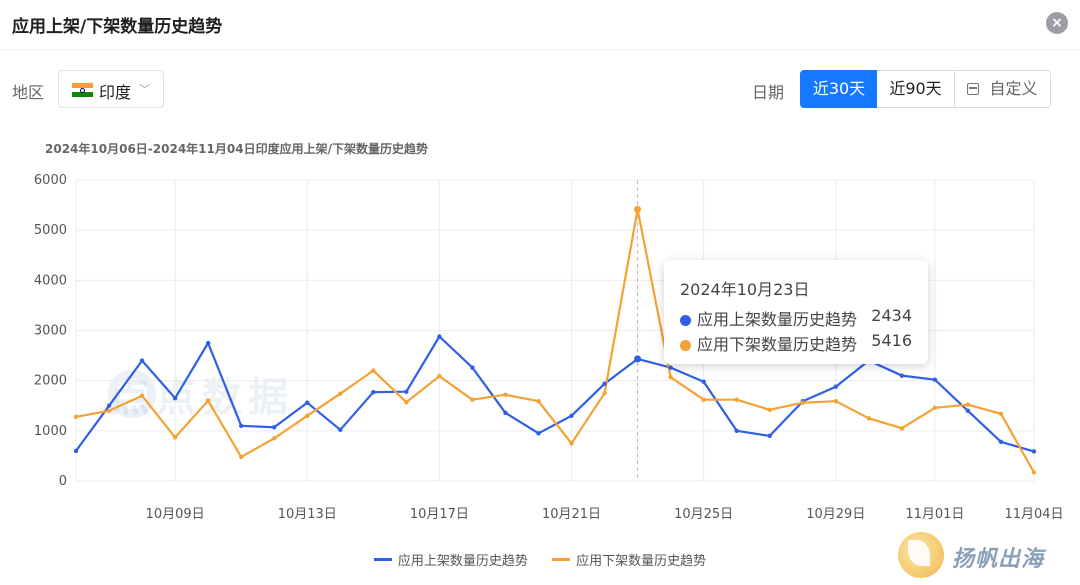 The image size is (1080, 585). I want to click on chart-title: 2024年10月06日-2024年11月04日印度应用上架/下架数量历史趋势, so click(236, 149).